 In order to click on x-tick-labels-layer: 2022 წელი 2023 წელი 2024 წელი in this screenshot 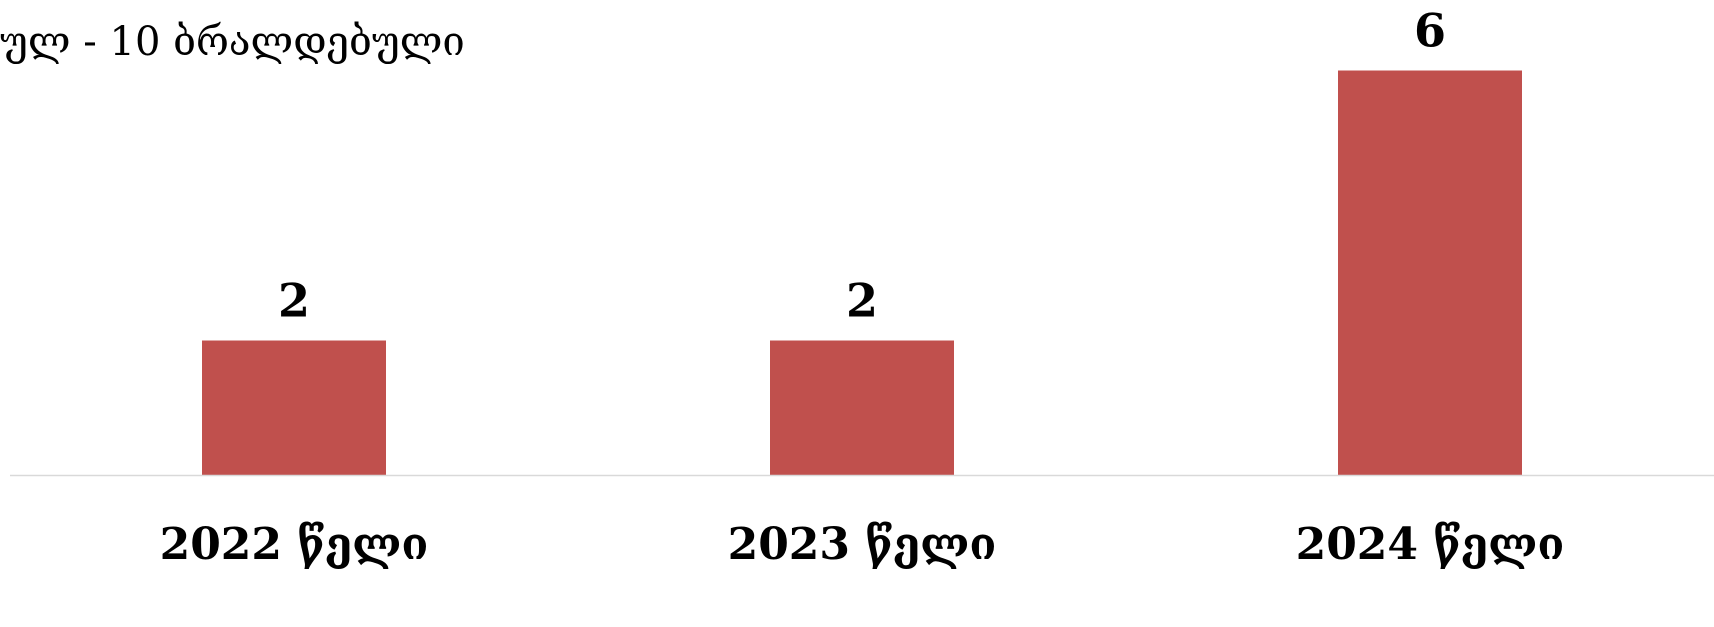, I will do `click(862, 544)`.